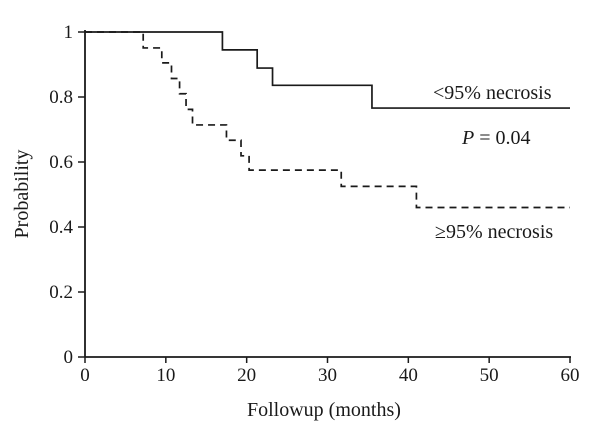  I want to click on p-value-label: P = 0.04, so click(496, 138).